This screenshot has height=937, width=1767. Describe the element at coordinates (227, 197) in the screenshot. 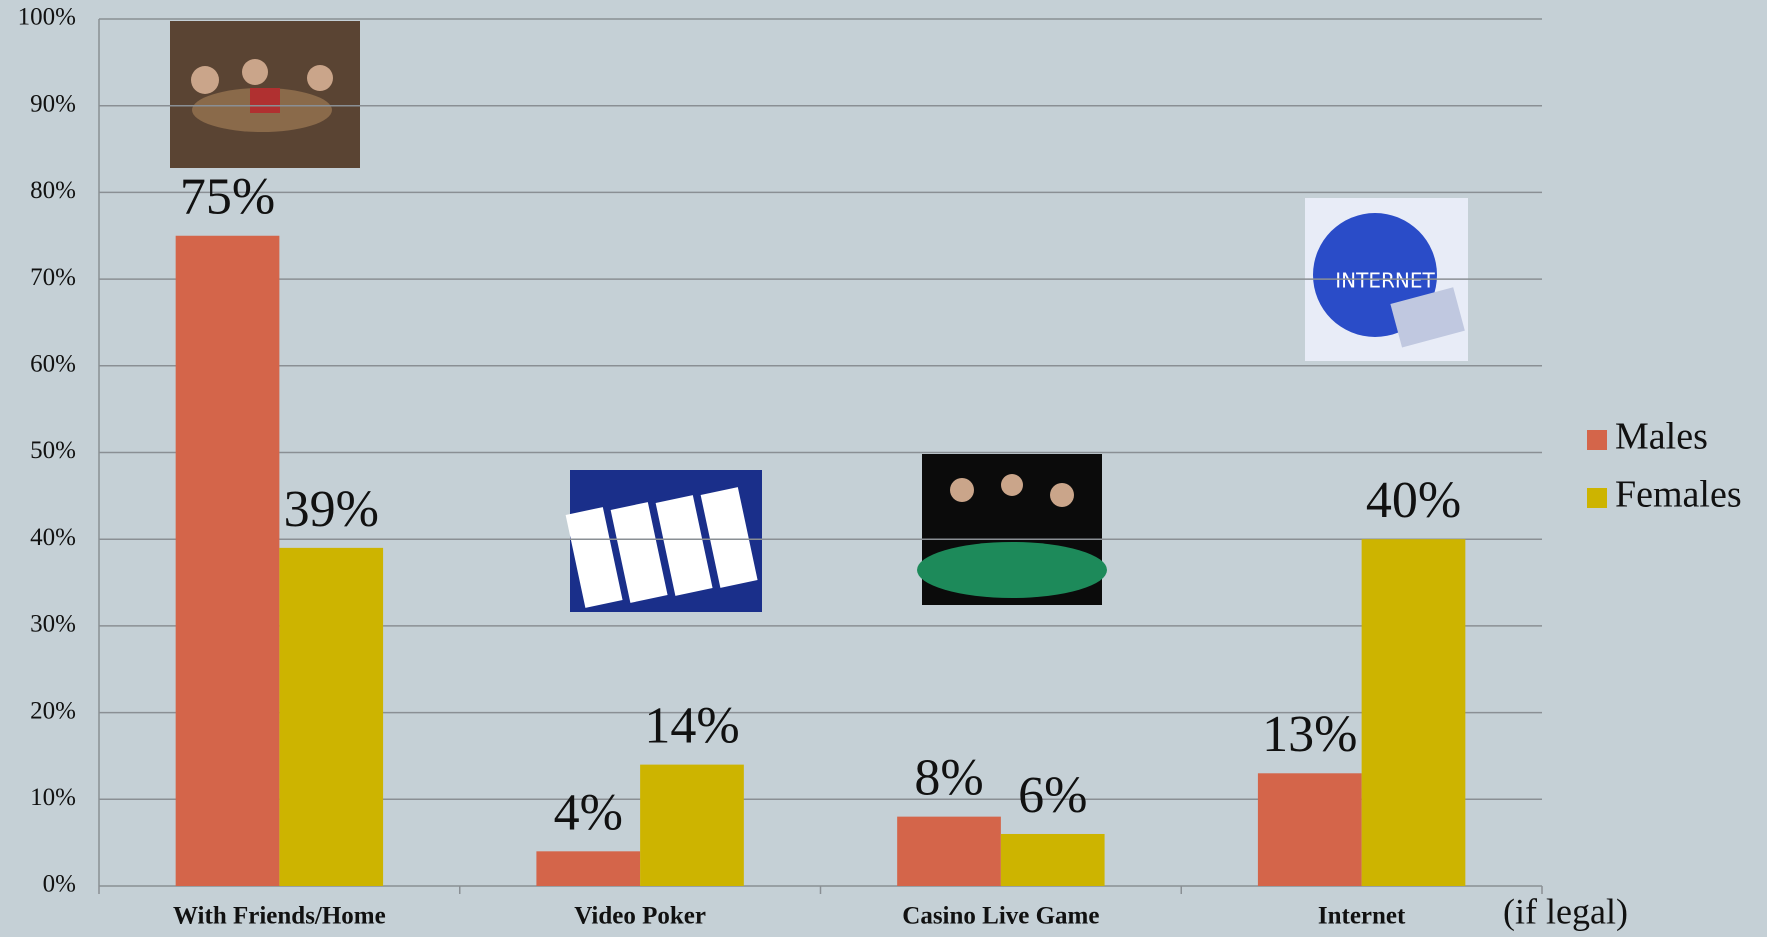

I see `value-label: 75%` at that location.